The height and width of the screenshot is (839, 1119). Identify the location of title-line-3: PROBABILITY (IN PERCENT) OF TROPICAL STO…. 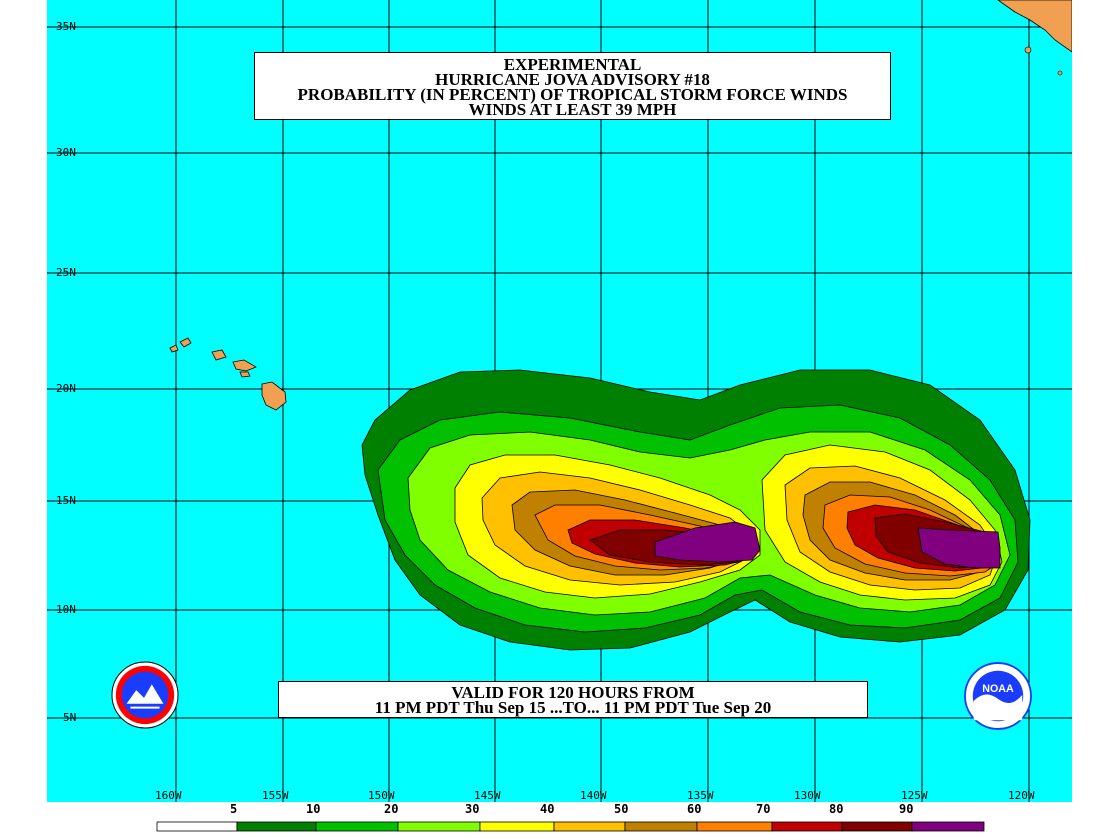
(572, 94).